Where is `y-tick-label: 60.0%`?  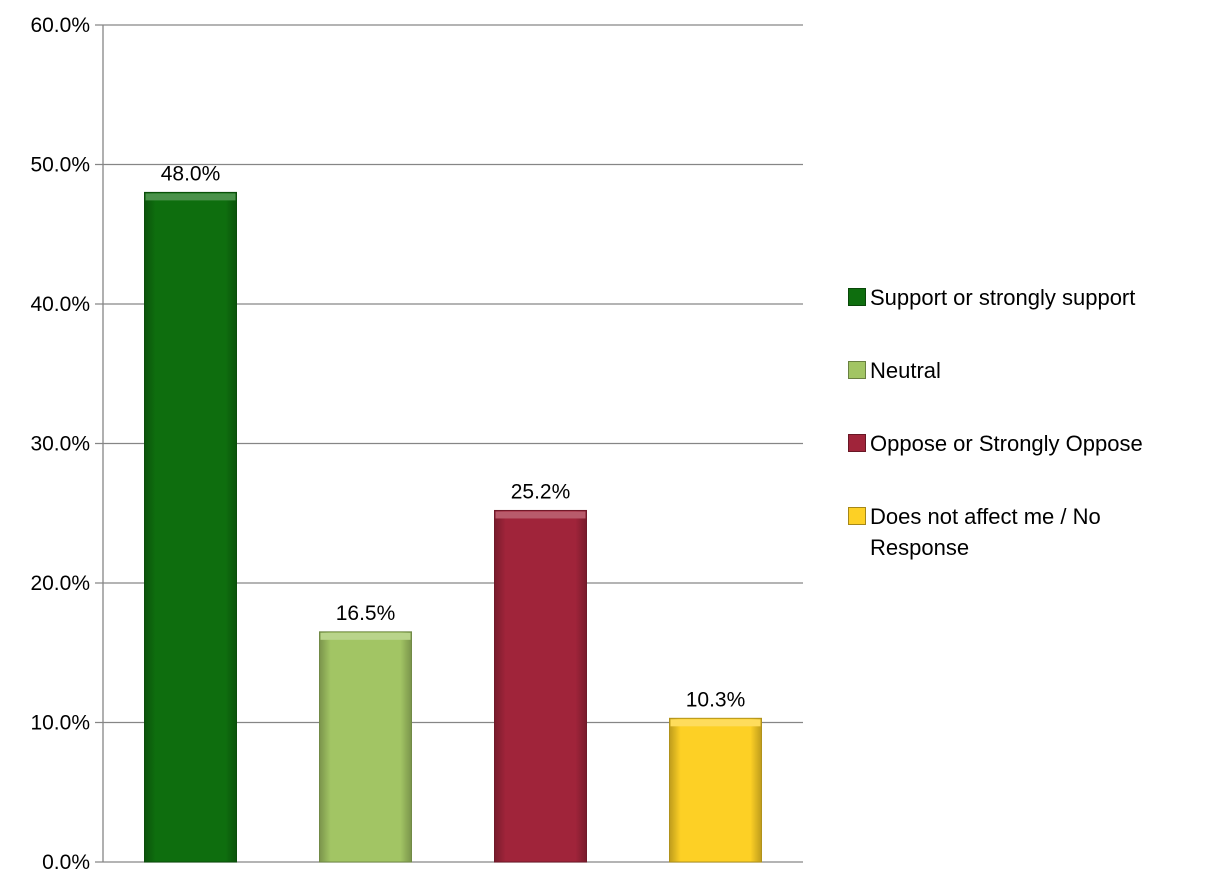
y-tick-label: 60.0% is located at coordinates (60, 25).